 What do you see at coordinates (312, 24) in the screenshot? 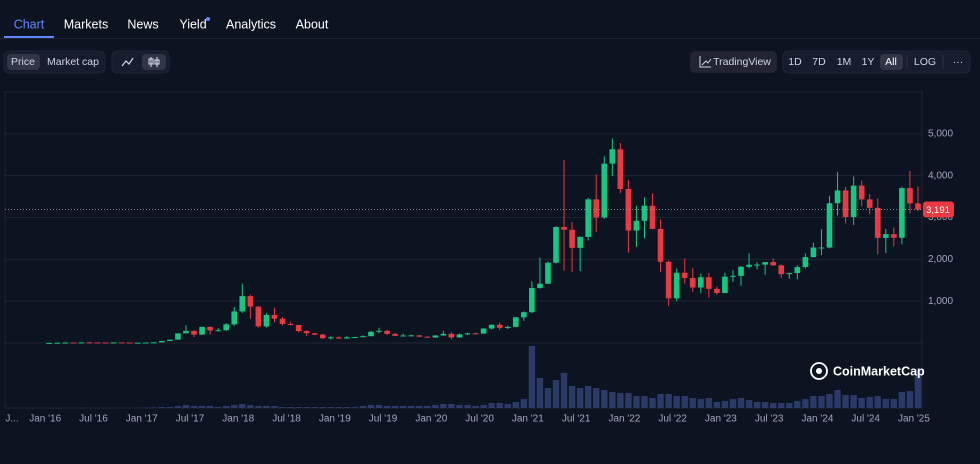
I see `nav-tab: About` at bounding box center [312, 24].